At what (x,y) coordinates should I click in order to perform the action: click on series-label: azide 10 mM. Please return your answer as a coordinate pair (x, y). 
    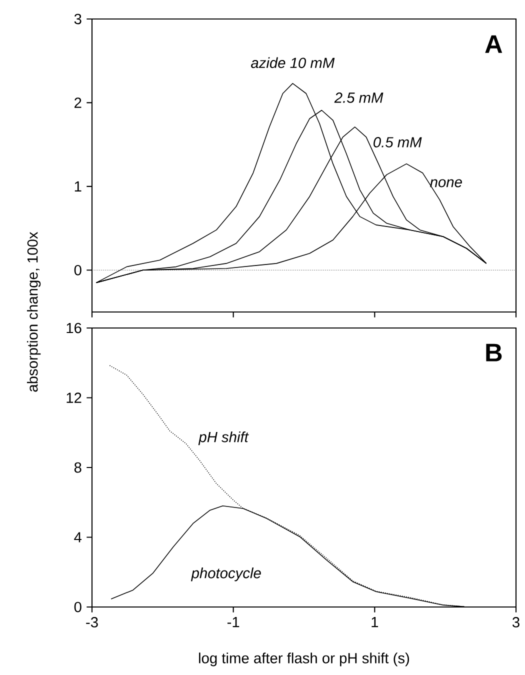
    Looking at the image, I should click on (293, 62).